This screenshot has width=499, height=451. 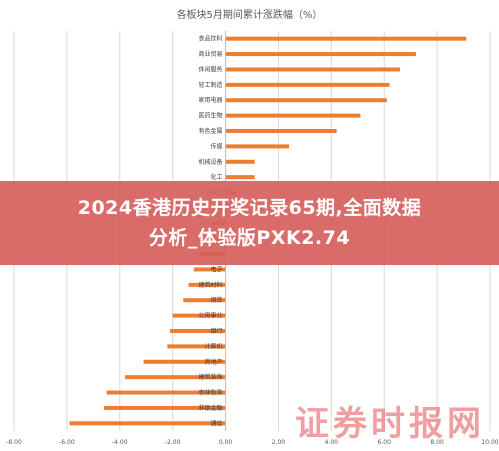 I want to click on x-tick-label: 6.00, so click(x=385, y=442).